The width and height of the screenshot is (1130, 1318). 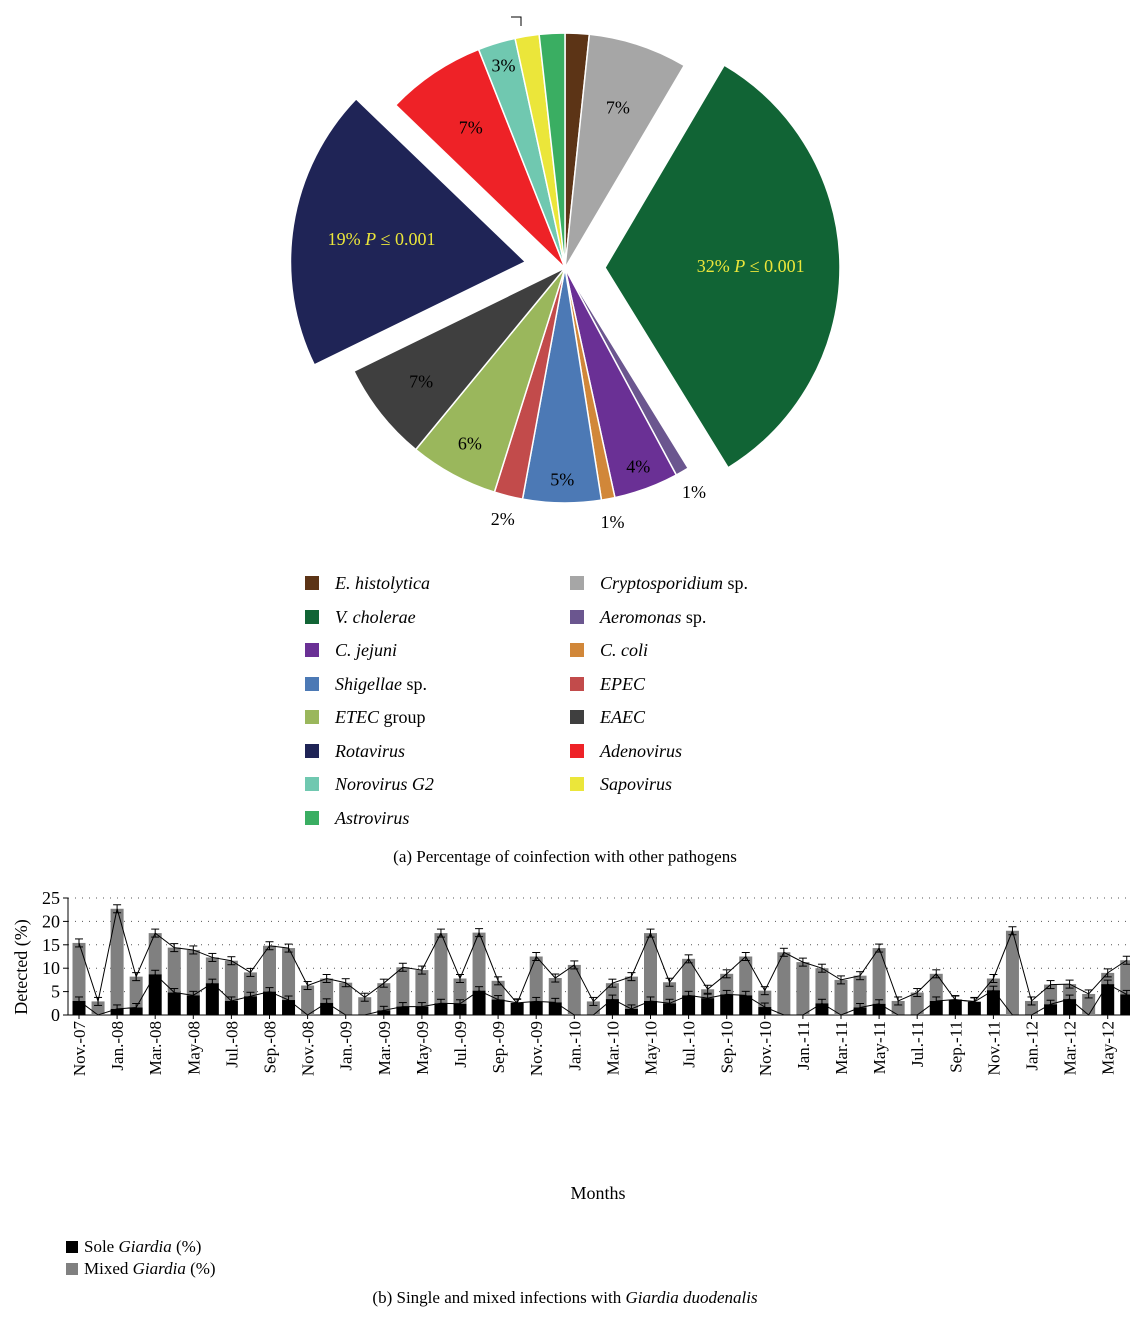 I want to click on legend-label: Norovirus G2, so click(x=384, y=784).